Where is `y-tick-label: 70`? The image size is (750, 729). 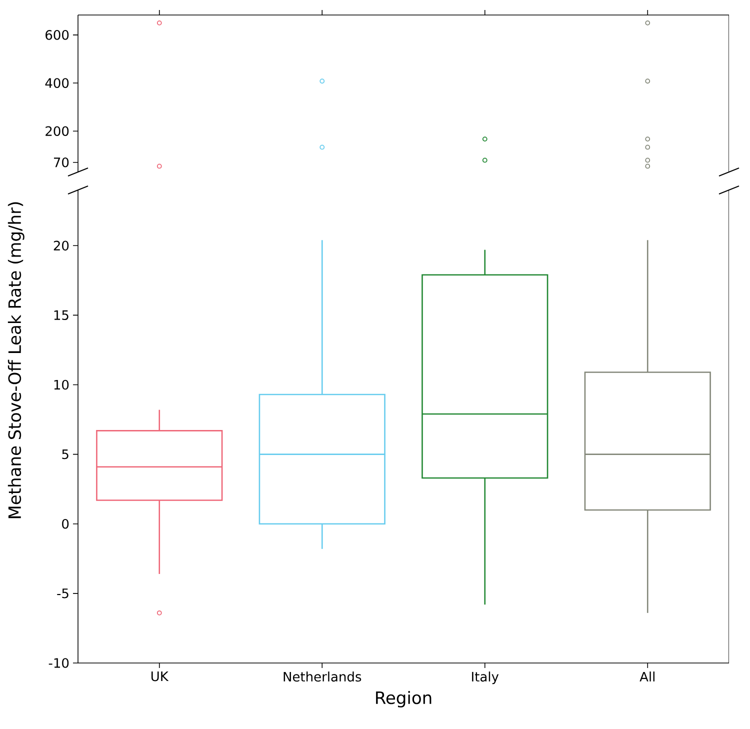
y-tick-label: 70 is located at coordinates (61, 162).